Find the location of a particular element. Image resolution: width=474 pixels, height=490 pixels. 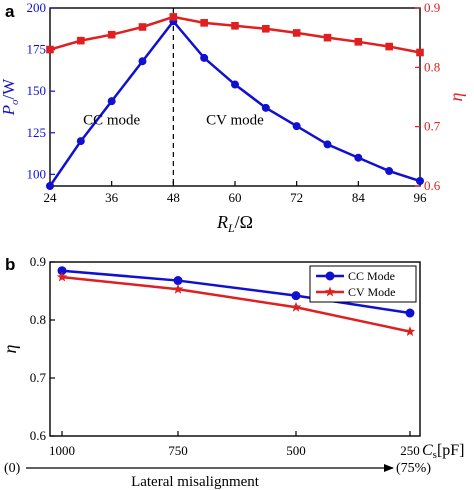

panel-label-a: a is located at coordinates (10, 11).